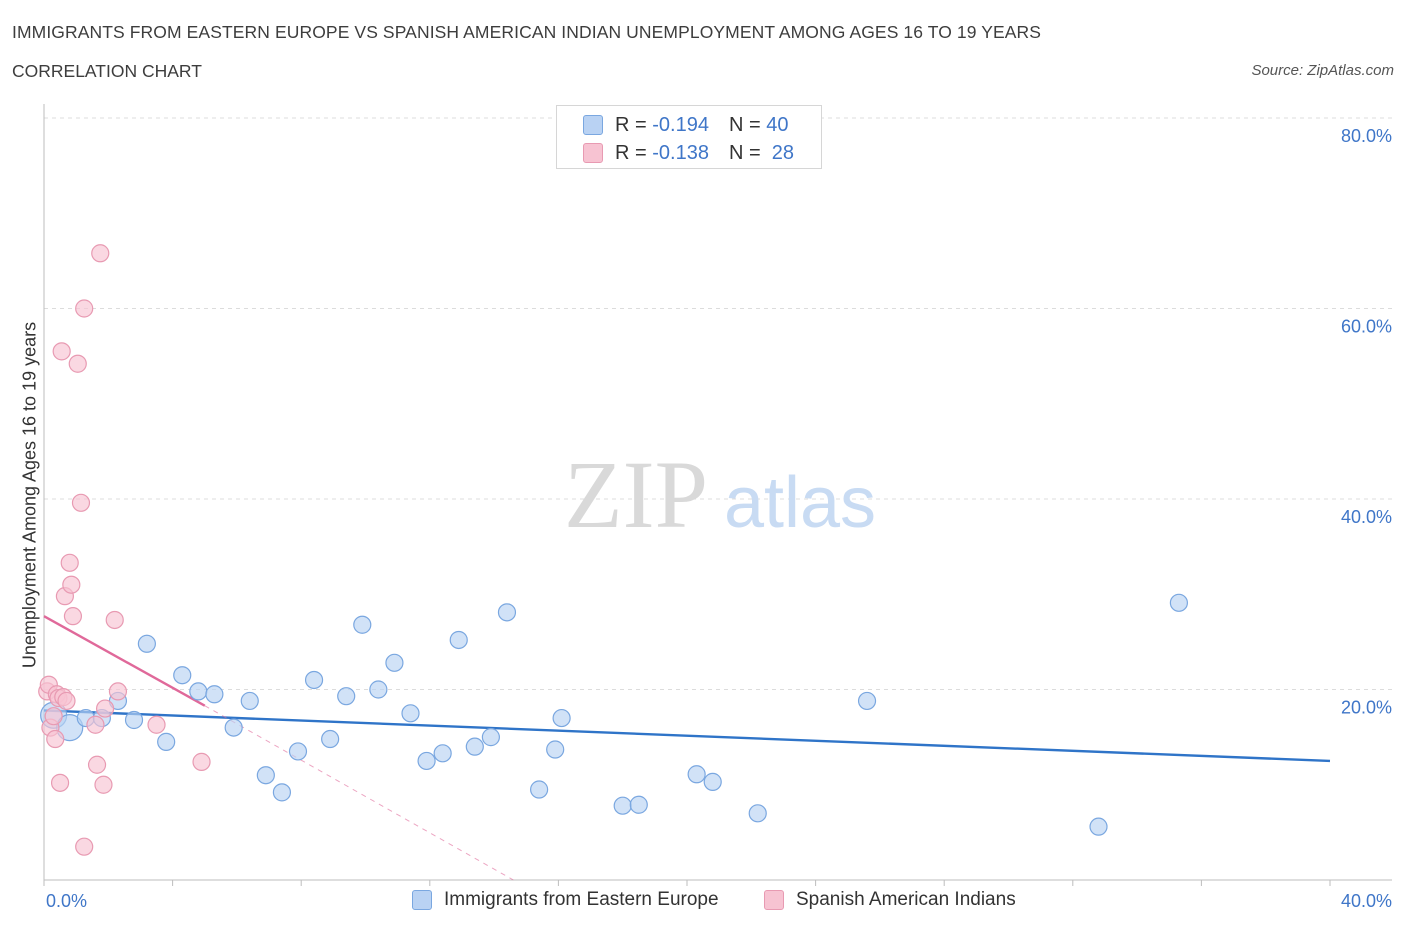  I want to click on watermark-atlas: atlas, so click(800, 503).